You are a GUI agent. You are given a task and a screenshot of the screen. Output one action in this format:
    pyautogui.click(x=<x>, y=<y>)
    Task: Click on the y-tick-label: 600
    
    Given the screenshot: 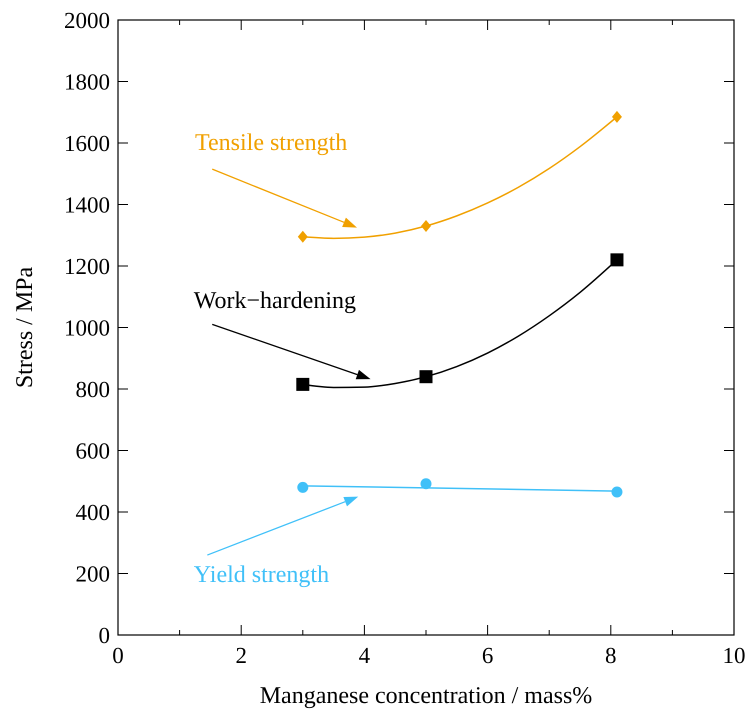 What is the action you would take?
    pyautogui.click(x=93, y=451)
    